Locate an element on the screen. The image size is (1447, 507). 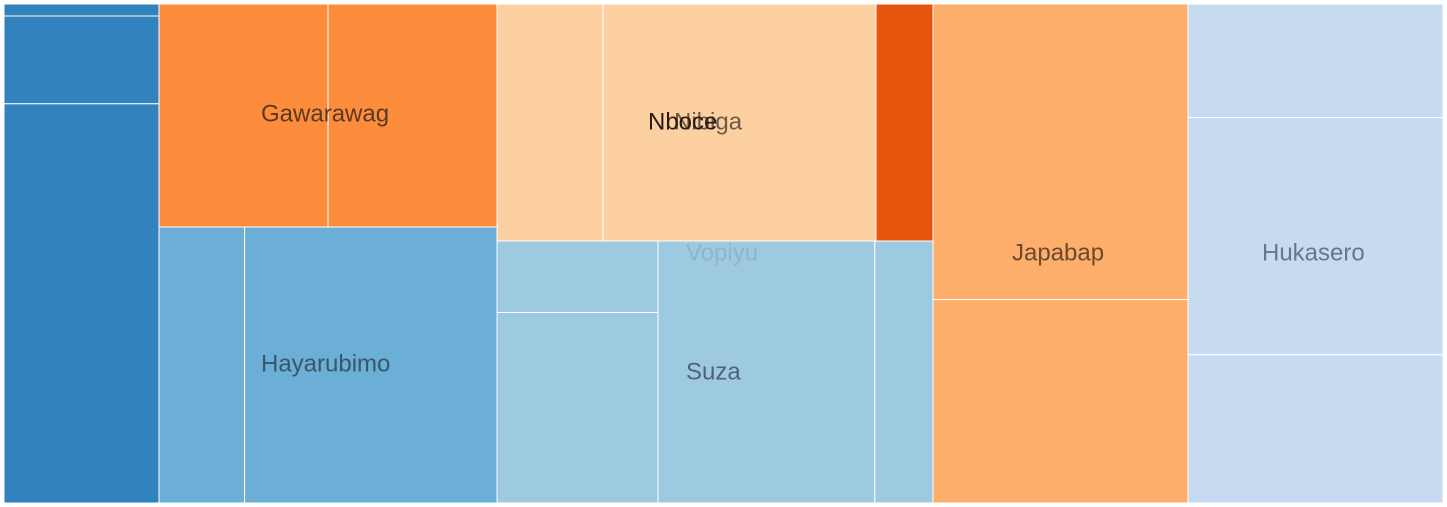
treemap-label-suza: Suza is located at coordinates (713, 371).